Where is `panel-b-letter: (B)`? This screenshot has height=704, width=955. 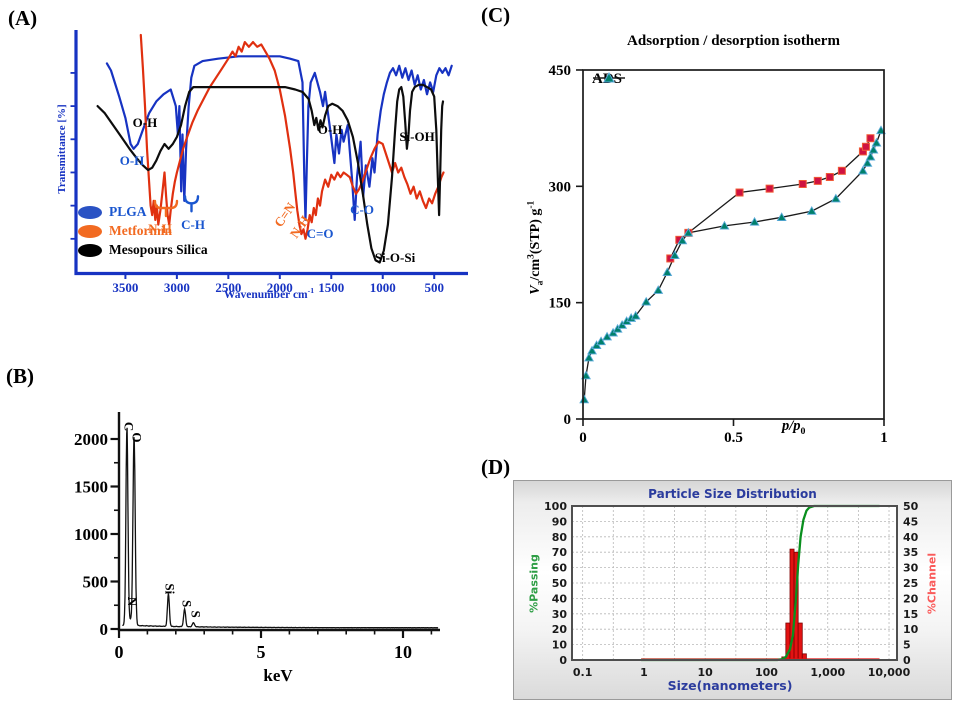
panel-b-letter: (B) is located at coordinates (20, 376).